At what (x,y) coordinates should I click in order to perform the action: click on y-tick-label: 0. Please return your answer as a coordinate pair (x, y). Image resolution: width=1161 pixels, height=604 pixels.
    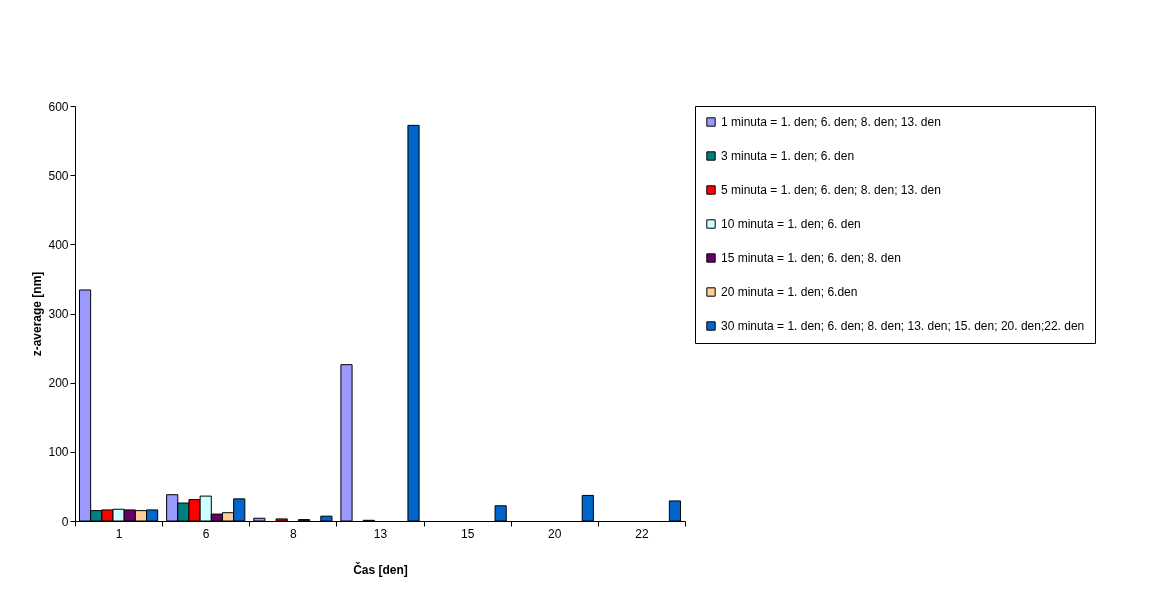
    Looking at the image, I should click on (65, 521).